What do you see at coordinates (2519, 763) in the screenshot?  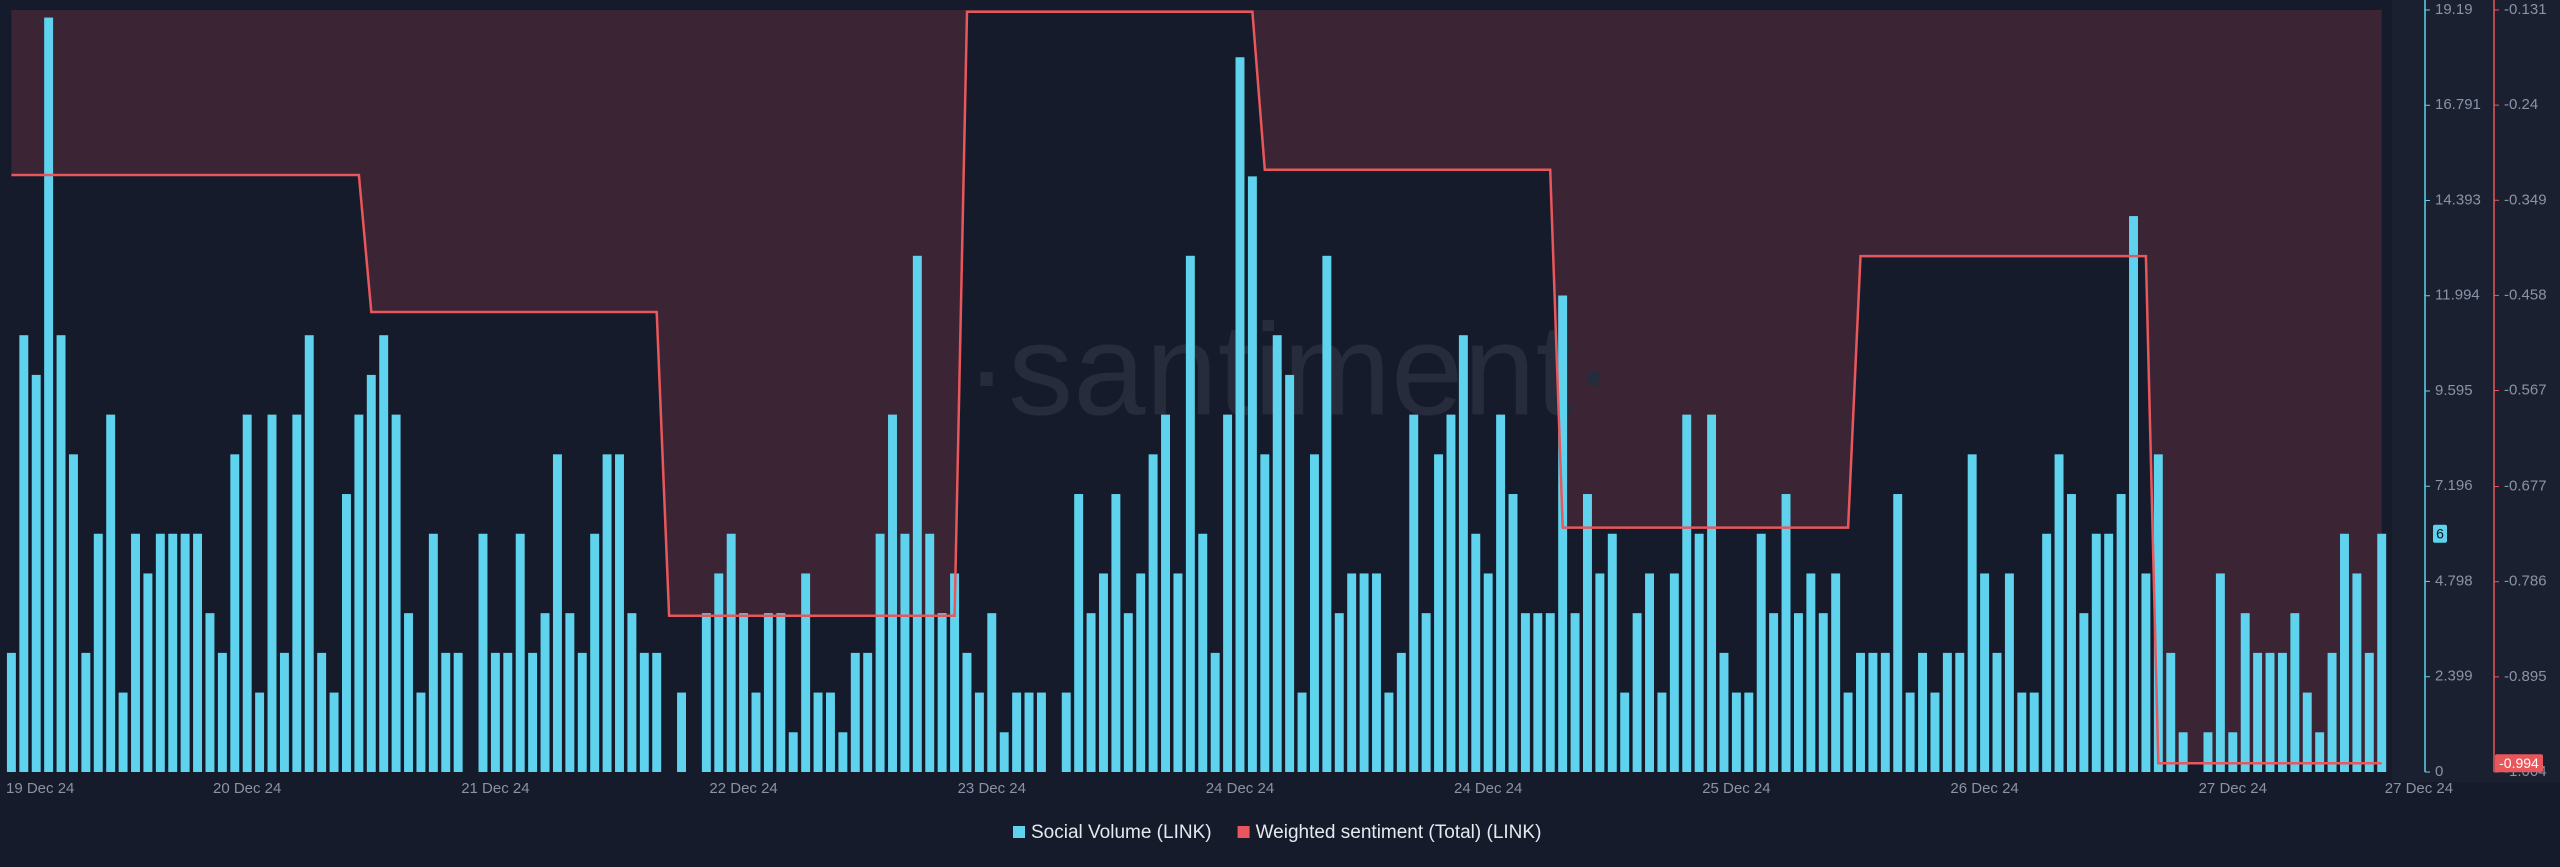 I see `value-badge` at bounding box center [2519, 763].